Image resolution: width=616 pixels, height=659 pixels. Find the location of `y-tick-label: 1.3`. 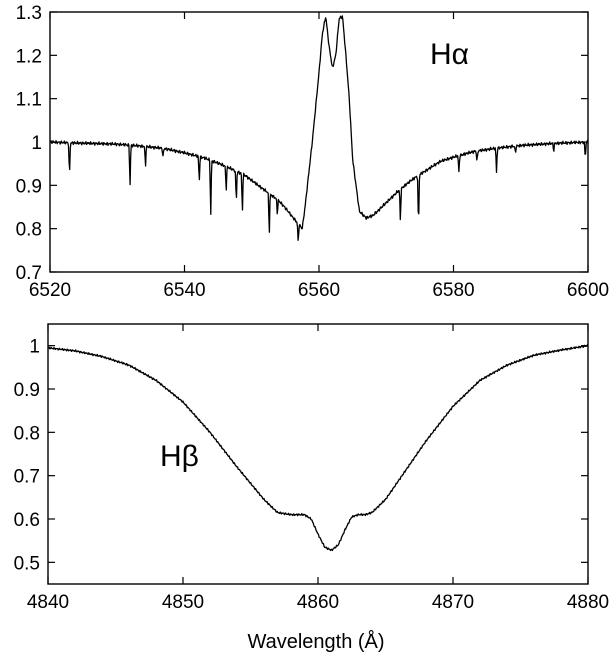

y-tick-label: 1.3 is located at coordinates (29, 13).